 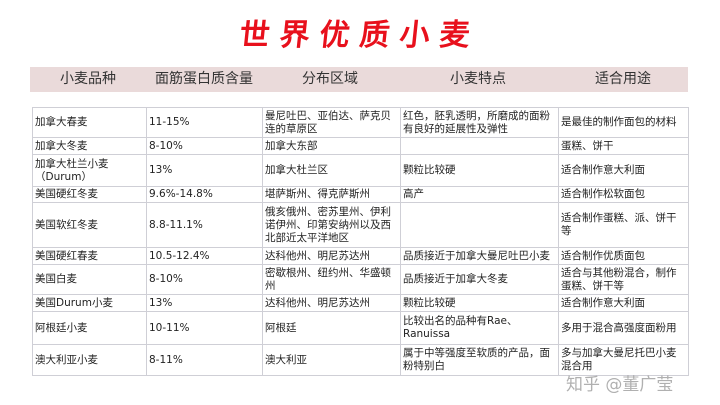 What do you see at coordinates (330, 79) in the screenshot?
I see `header-region: 分布区域` at bounding box center [330, 79].